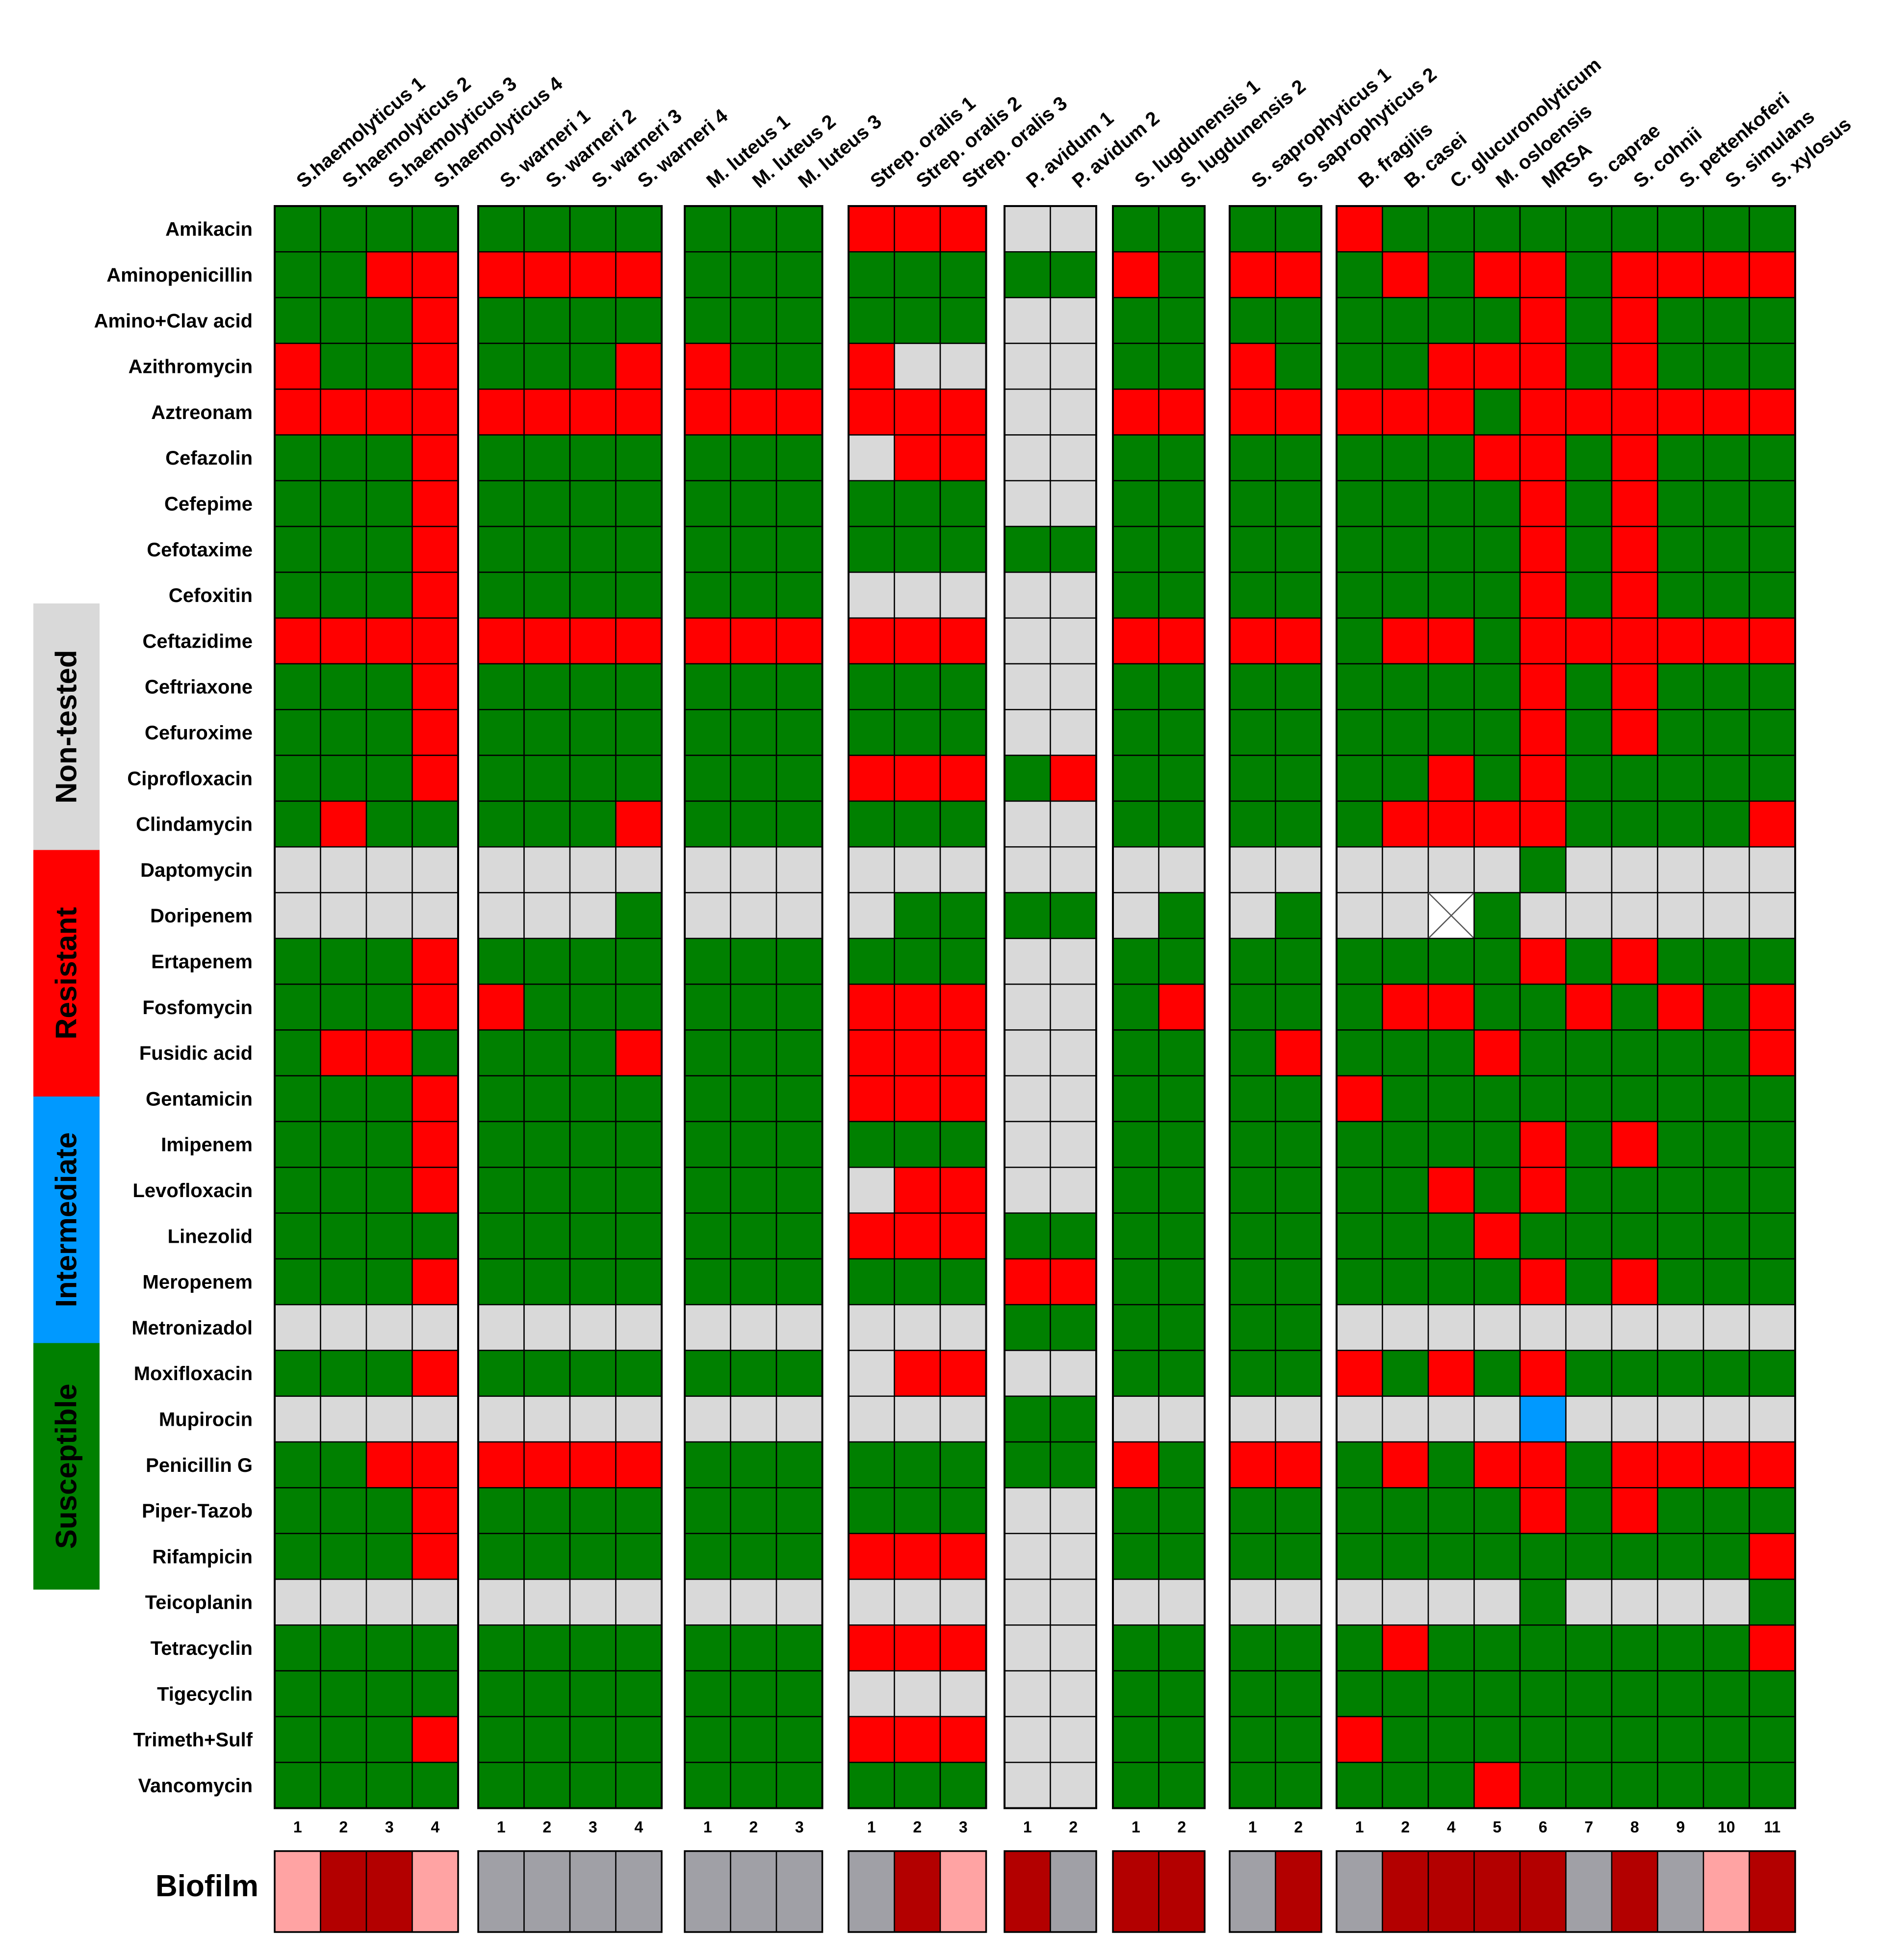 Image resolution: width=1882 pixels, height=1960 pixels. I want to click on cell-gentamicin-s-caprae, so click(1589, 1099).